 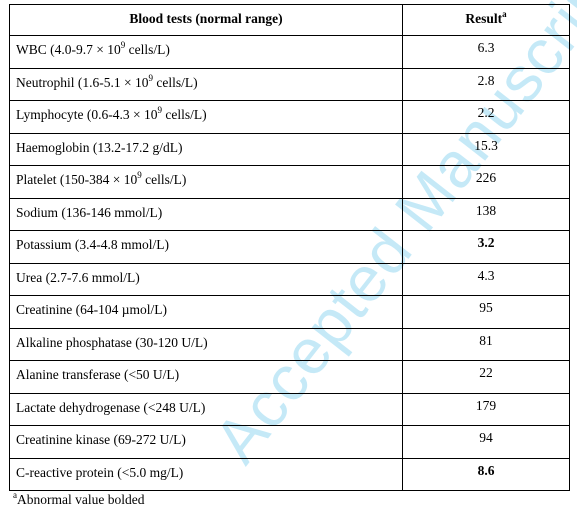 I want to click on footnote-text: Abnormal value bolded, so click(x=81, y=499).